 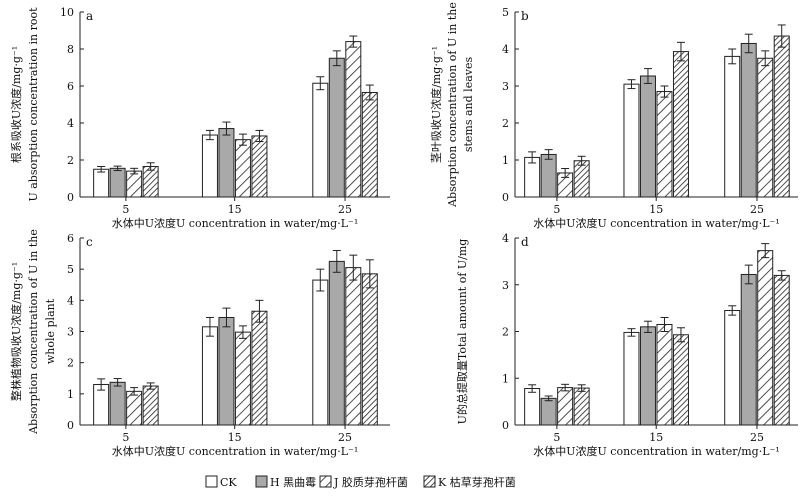 What do you see at coordinates (50, 331) in the screenshot?
I see `y-axis-title: whole plant` at bounding box center [50, 331].